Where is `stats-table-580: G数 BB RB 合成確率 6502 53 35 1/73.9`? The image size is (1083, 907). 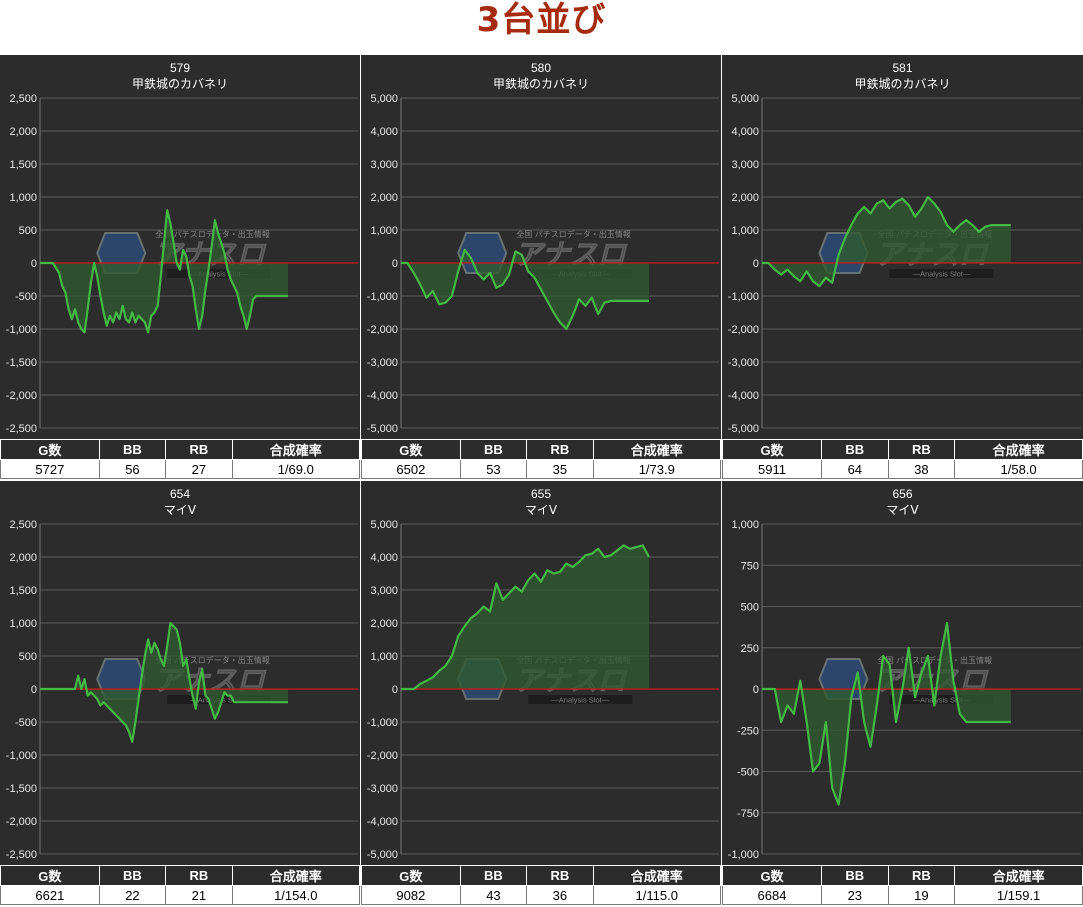 stats-table-580: G数 BB RB 合成確率 6502 53 35 1/73.9 is located at coordinates (541, 459).